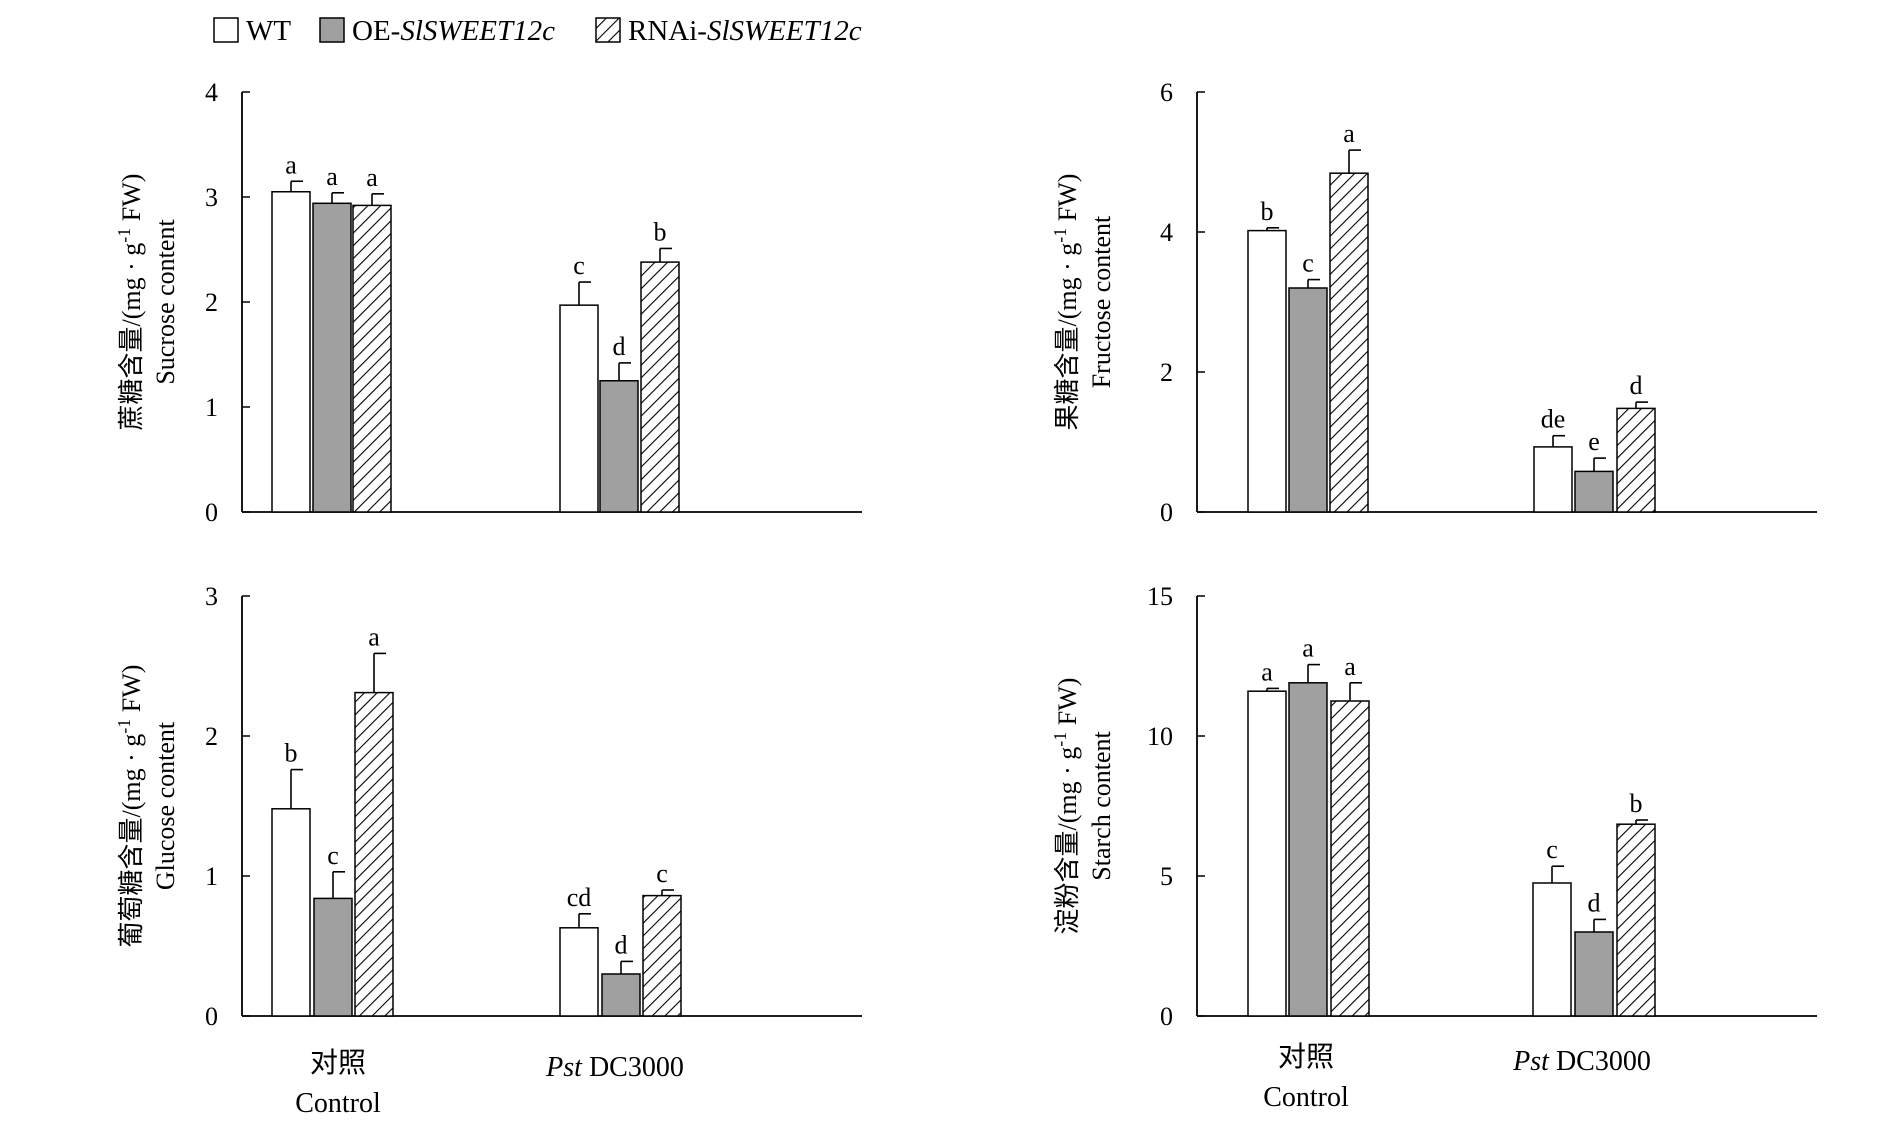 Image resolution: width=1890 pixels, height=1143 pixels. I want to click on legend-entry-oe: OE-SlSWEET12c, so click(437, 31).